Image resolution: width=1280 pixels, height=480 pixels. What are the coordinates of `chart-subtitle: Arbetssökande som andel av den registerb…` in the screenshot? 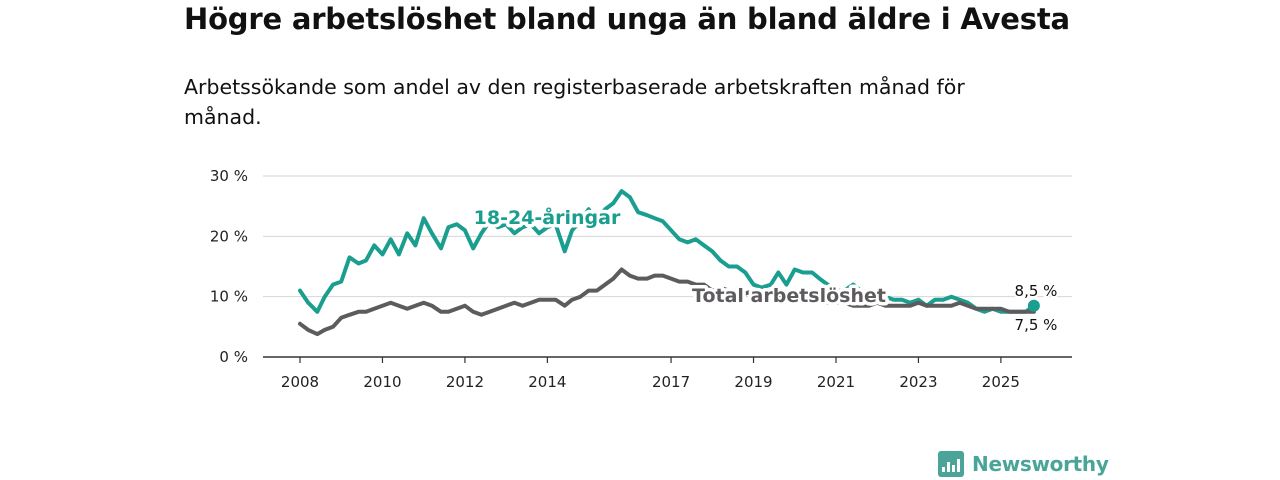 It's located at (574, 102).